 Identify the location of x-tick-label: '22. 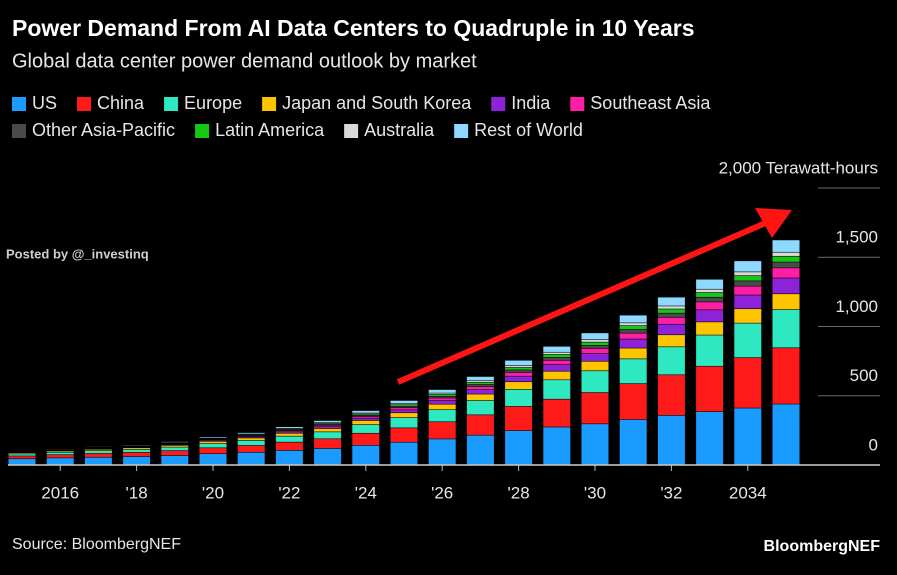
(289, 492).